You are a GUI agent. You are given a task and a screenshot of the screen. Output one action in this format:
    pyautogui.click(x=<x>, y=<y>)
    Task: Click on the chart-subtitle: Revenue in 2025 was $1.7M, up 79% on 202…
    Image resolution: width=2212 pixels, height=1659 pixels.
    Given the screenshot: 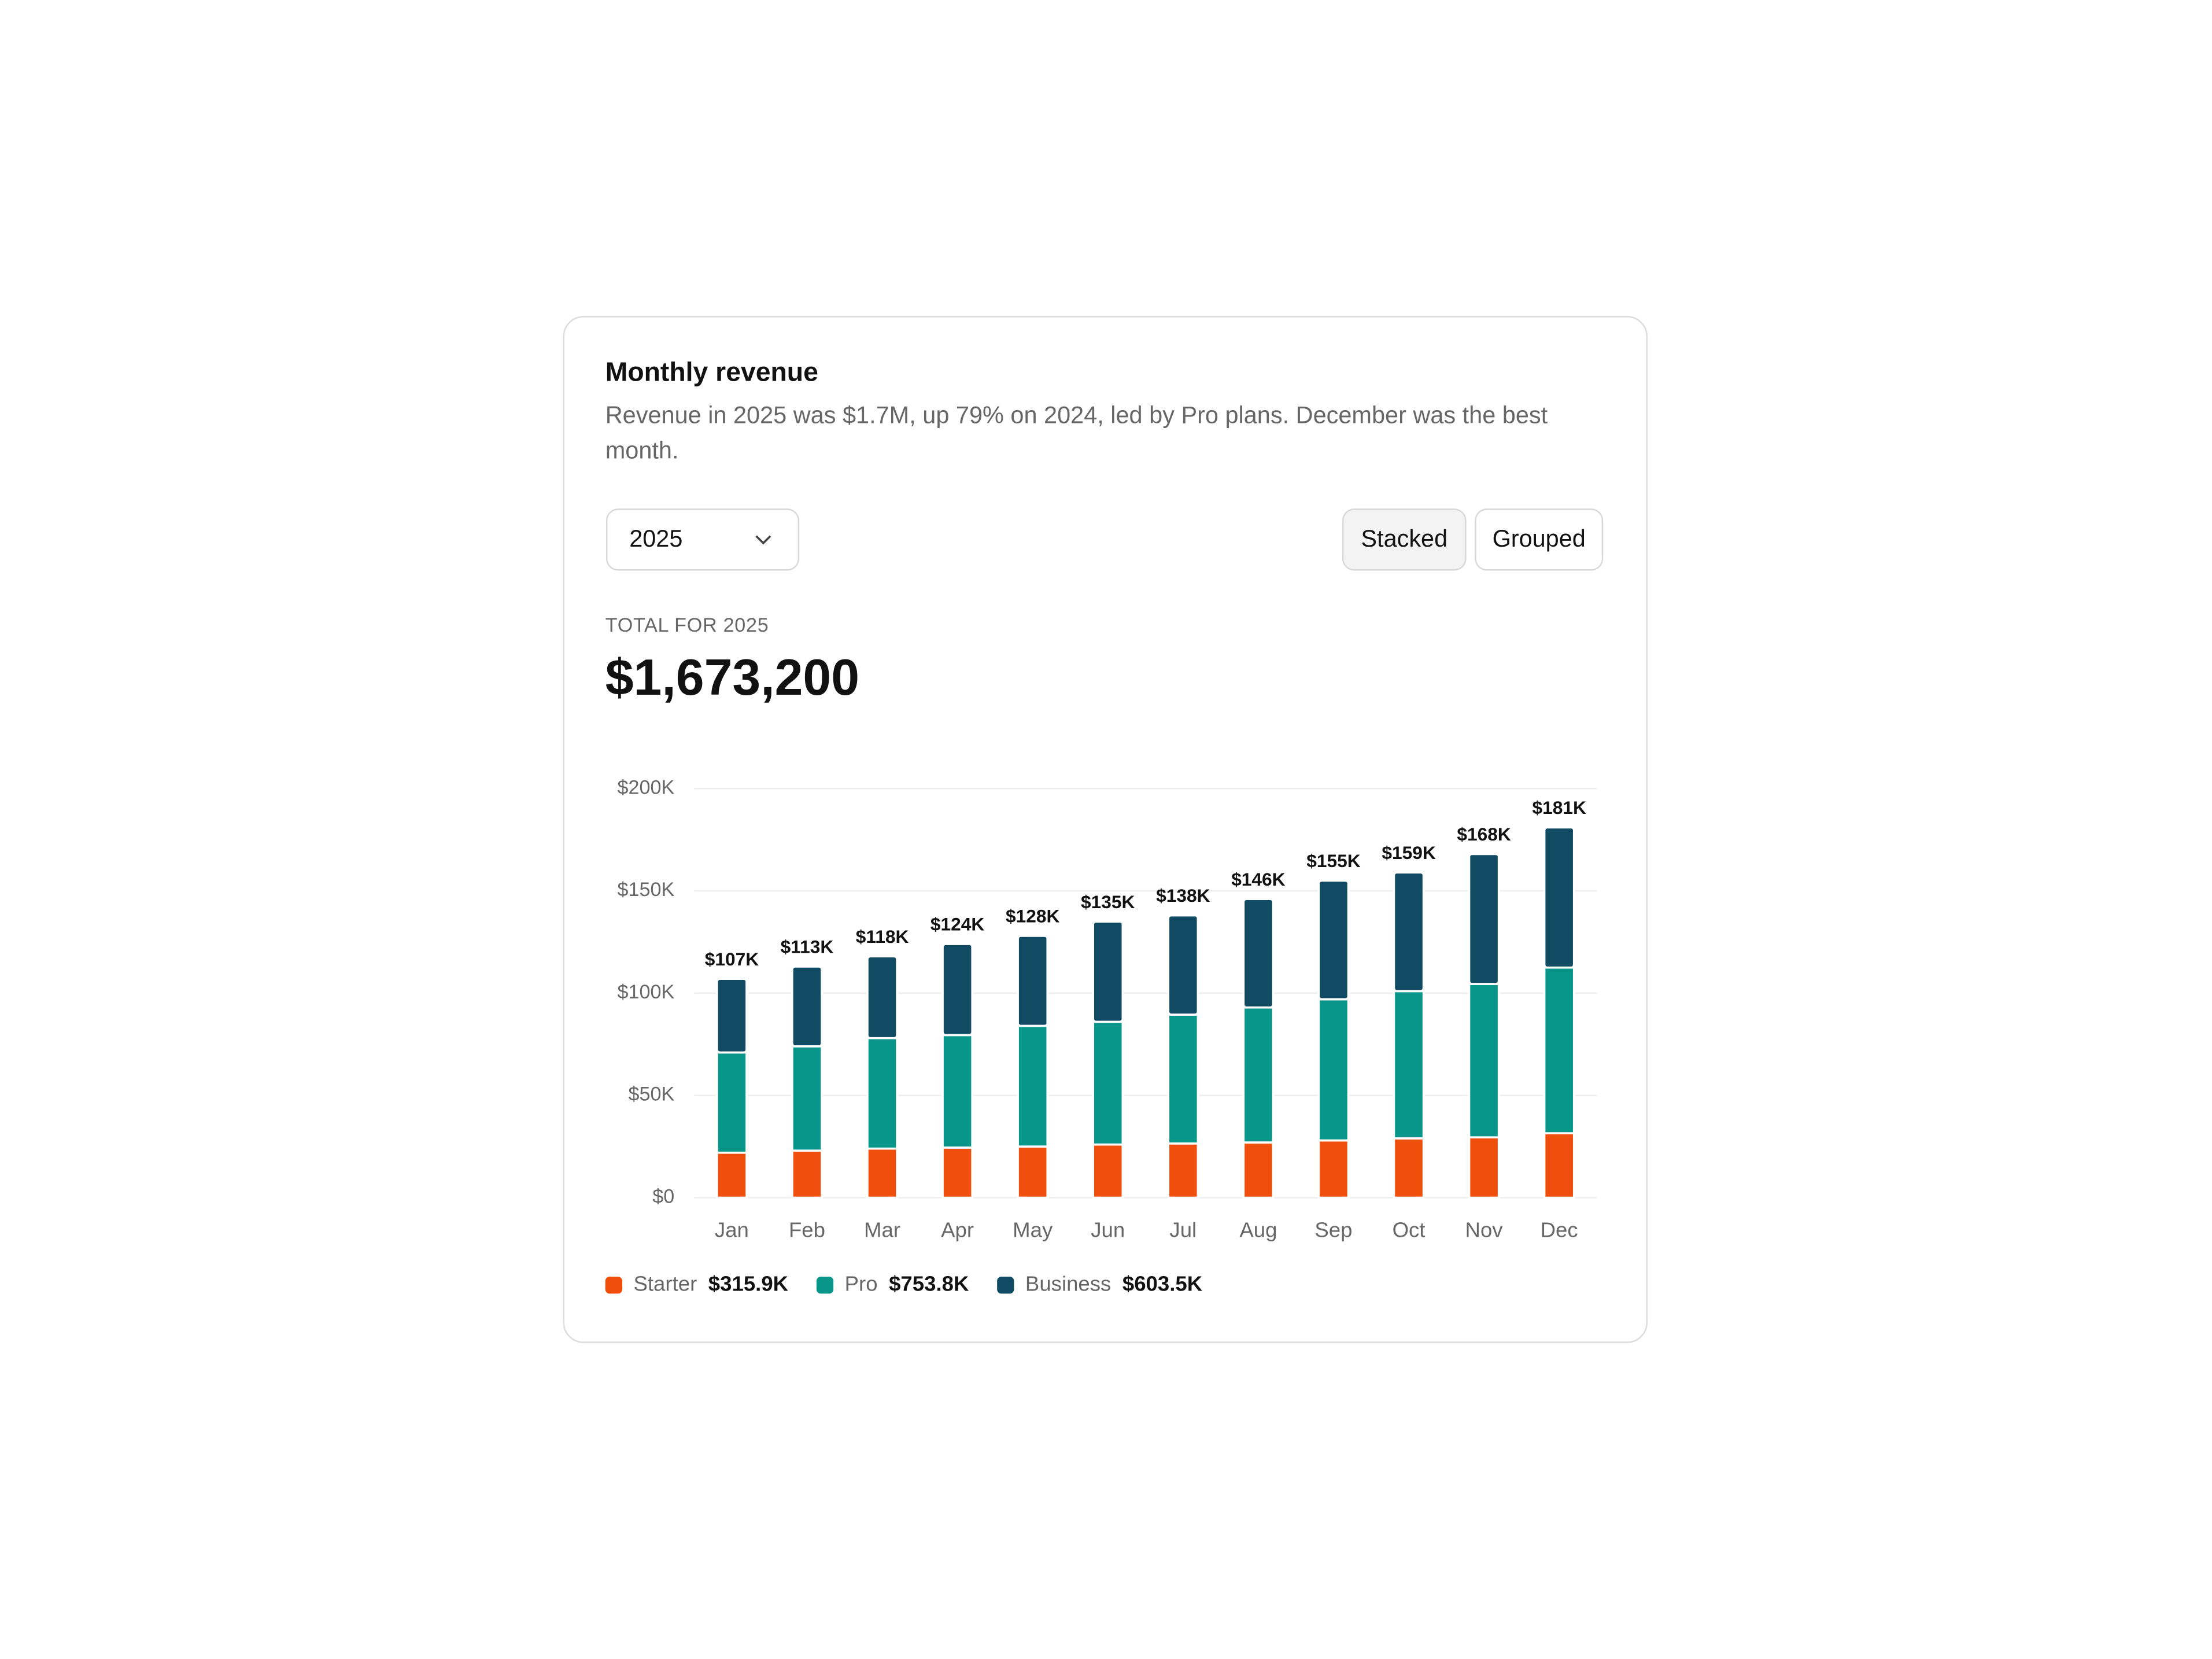 What is the action you would take?
    pyautogui.click(x=1076, y=433)
    